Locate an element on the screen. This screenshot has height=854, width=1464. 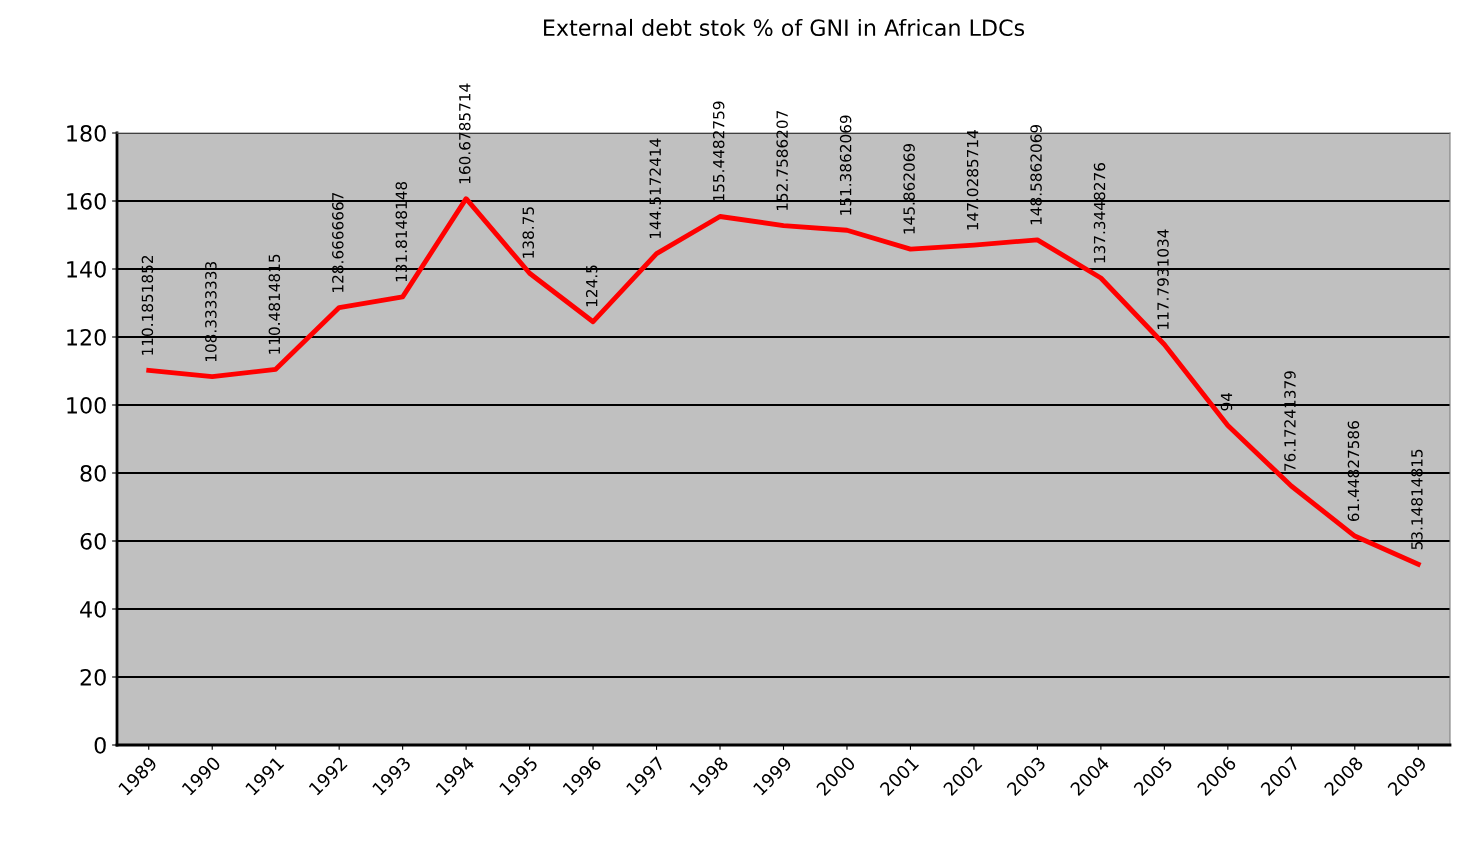
y-tick-label: 180 is located at coordinates (86, 133).